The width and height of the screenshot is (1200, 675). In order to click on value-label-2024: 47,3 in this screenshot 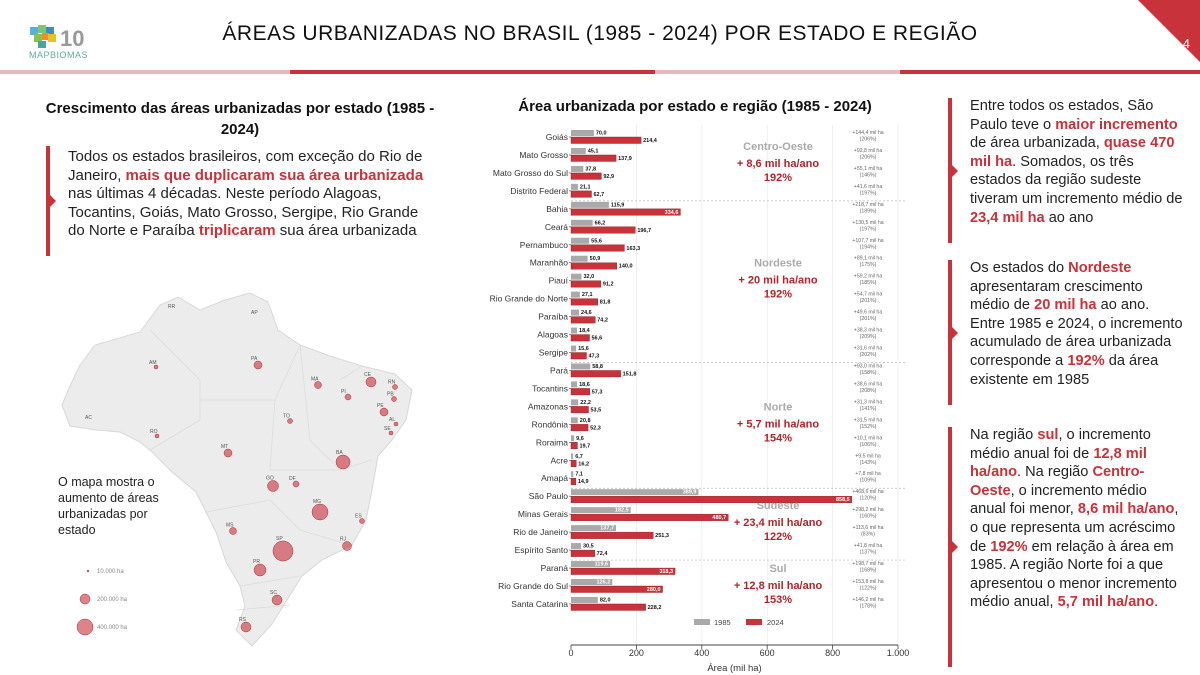, I will do `click(593, 357)`.